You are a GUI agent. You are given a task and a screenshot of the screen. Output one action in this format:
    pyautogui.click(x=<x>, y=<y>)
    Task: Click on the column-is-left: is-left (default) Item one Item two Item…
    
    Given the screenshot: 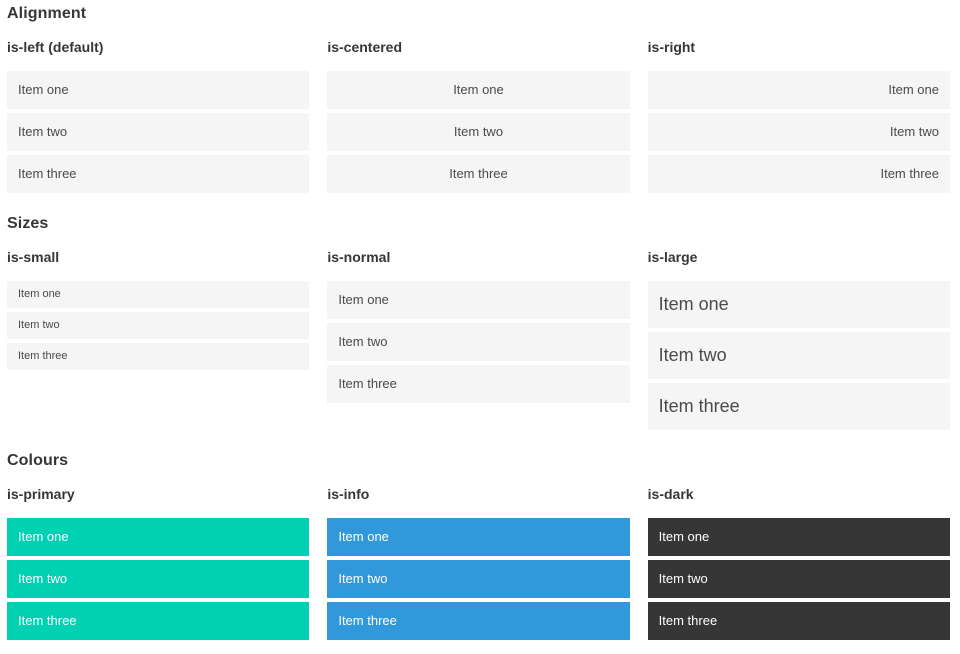 What is the action you would take?
    pyautogui.click(x=158, y=118)
    